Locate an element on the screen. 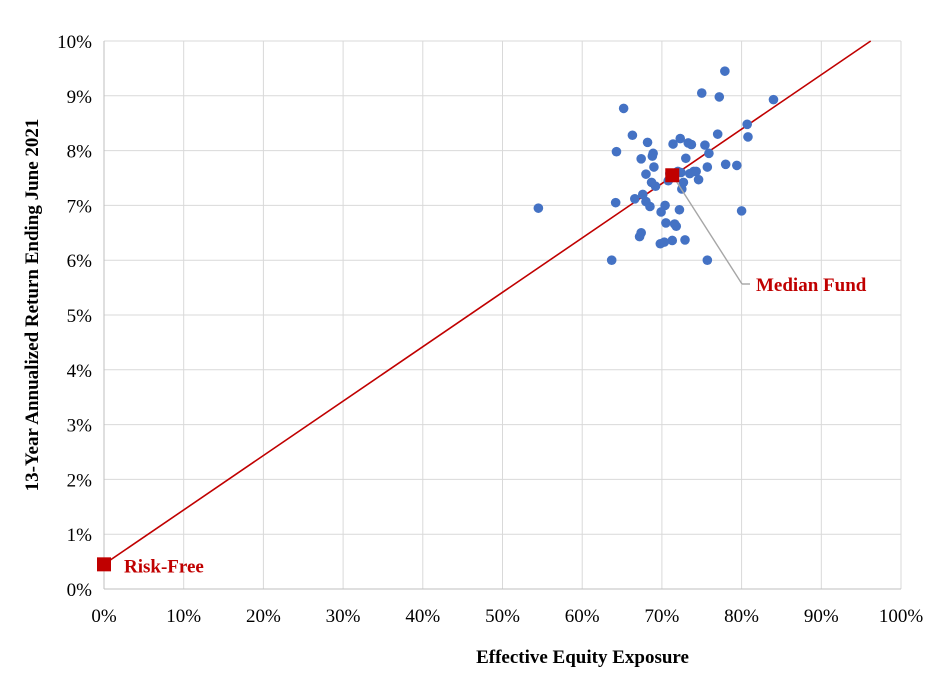 Image resolution: width=936 pixels, height=686 pixels. y-tick-label: 5% is located at coordinates (80, 316).